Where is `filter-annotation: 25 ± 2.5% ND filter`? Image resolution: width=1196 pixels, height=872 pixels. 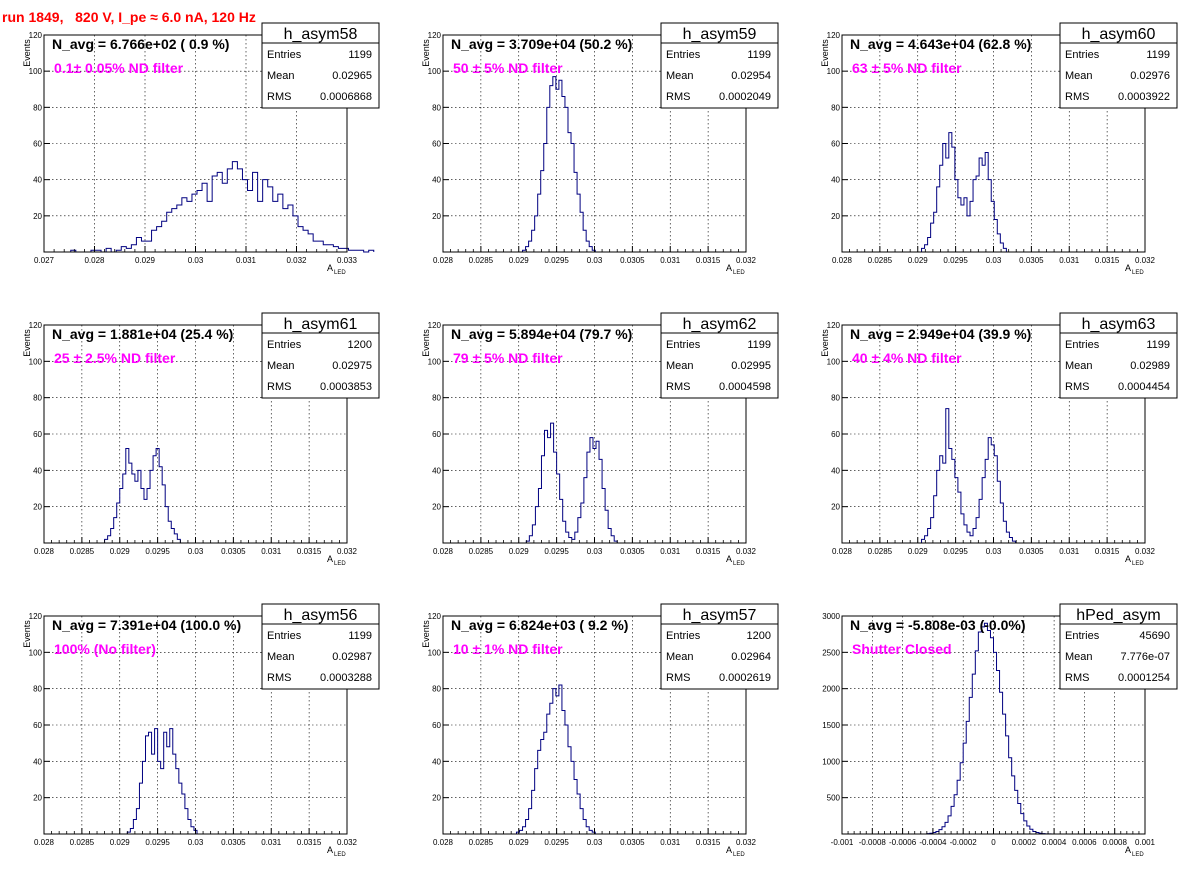 filter-annotation: 25 ± 2.5% ND filter is located at coordinates (115, 358).